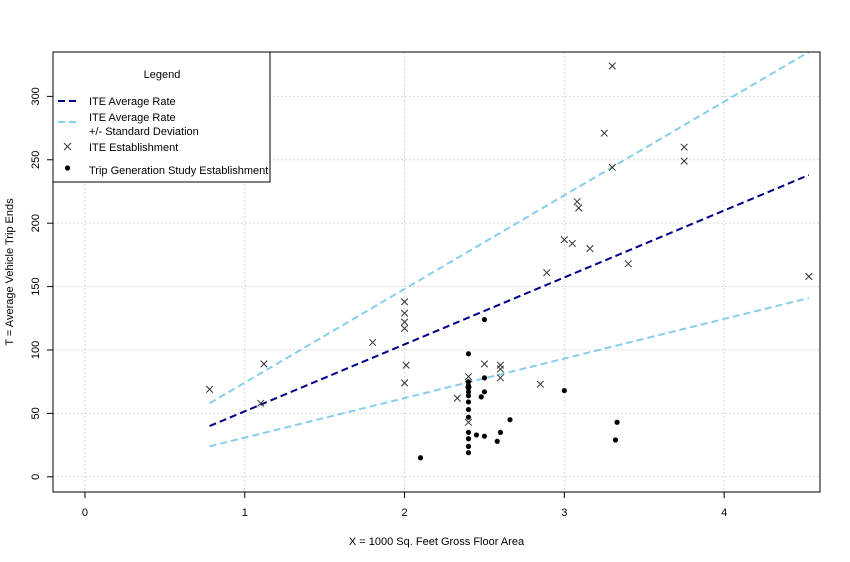 The image size is (850, 562). I want to click on legend-swatch-study-establishment, so click(67, 168).